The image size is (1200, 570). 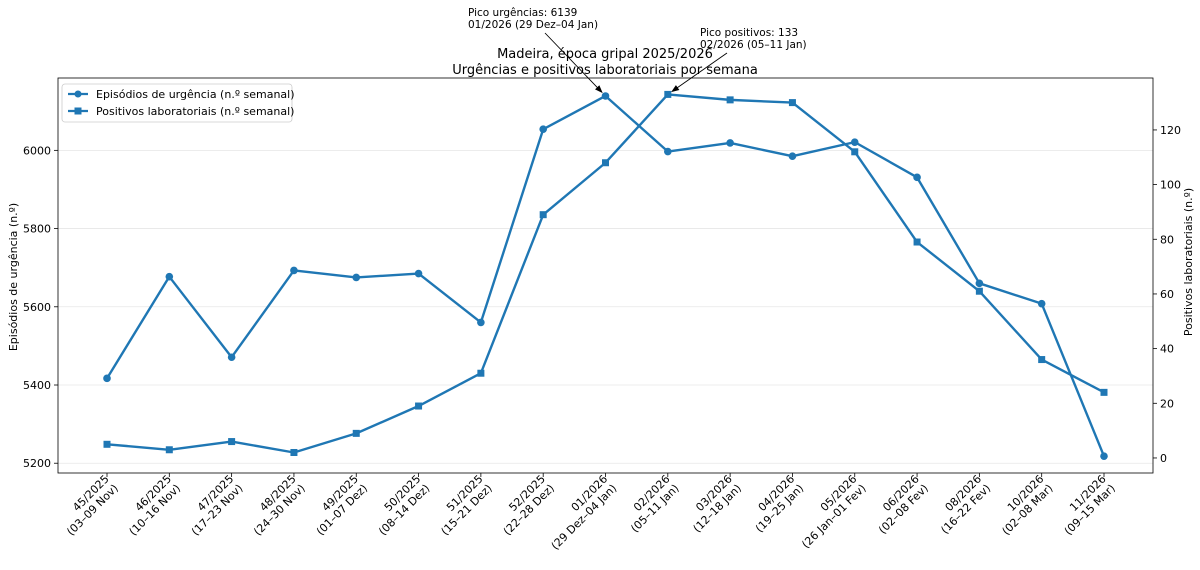 What do you see at coordinates (1163, 458) in the screenshot?
I see `y-right-tick-label: 0` at bounding box center [1163, 458].